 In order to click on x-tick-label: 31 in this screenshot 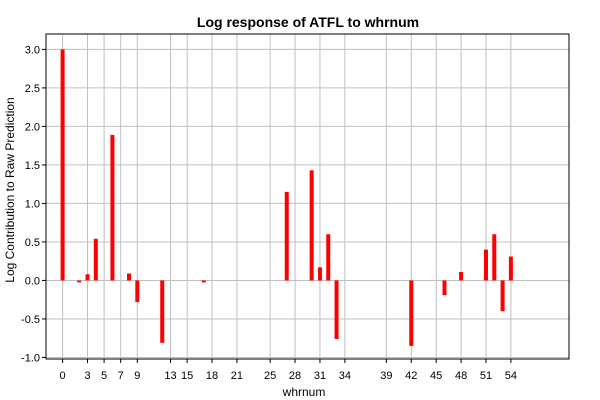, I will do `click(320, 376)`.